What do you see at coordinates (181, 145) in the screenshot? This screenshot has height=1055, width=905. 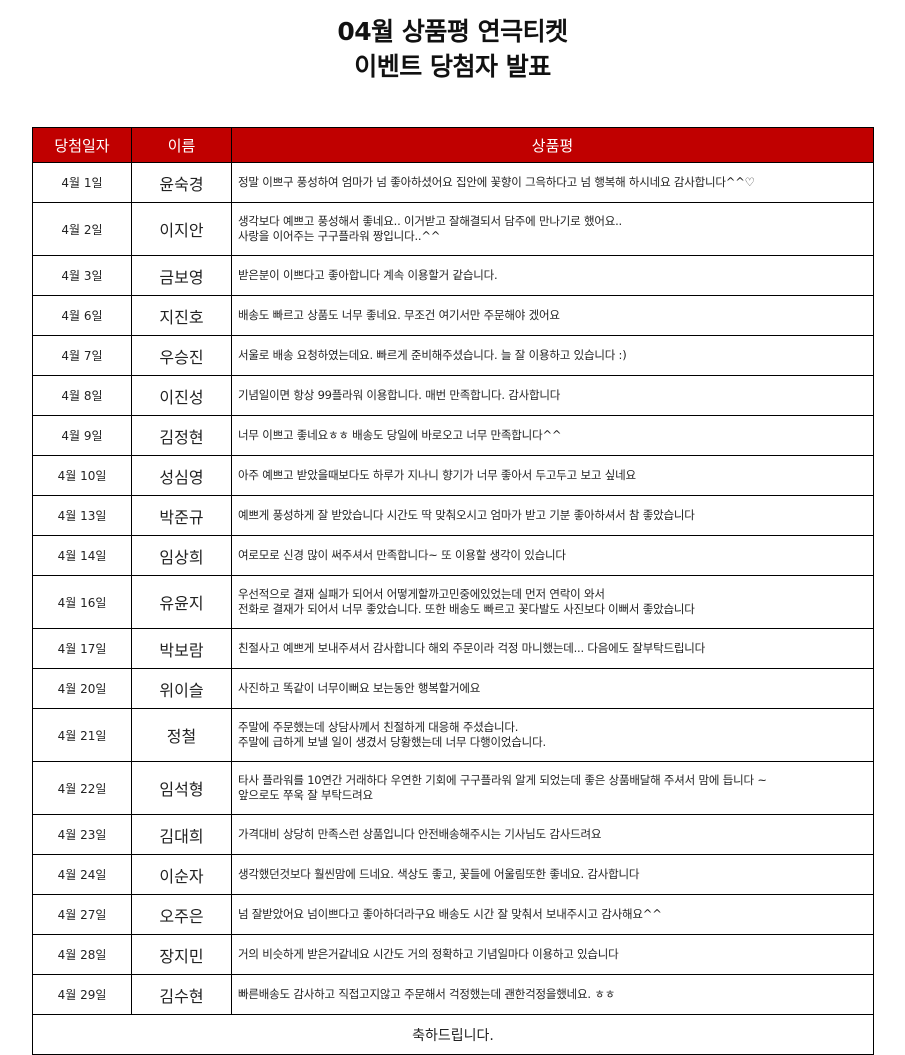 I see `header-name: 이름` at bounding box center [181, 145].